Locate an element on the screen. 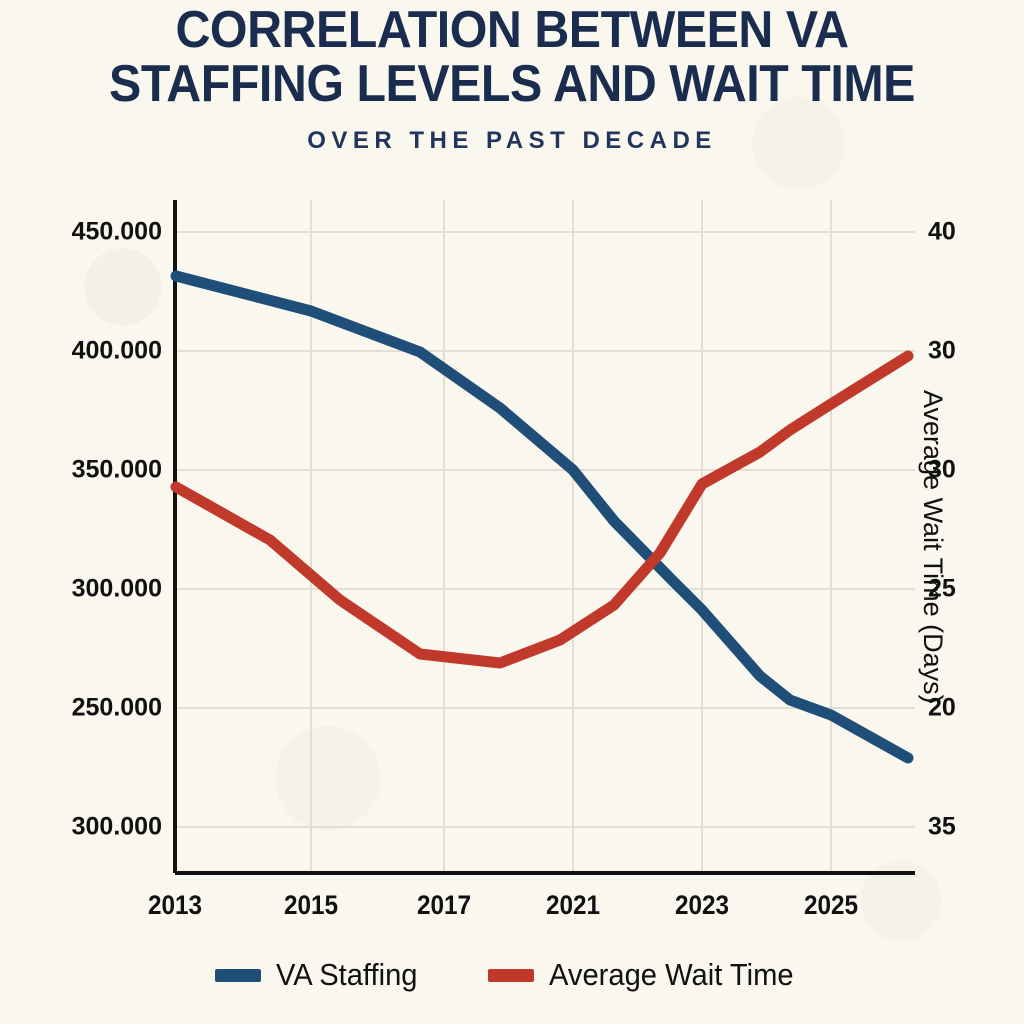  y-axis-left-tick-3: 300.000 is located at coordinates (116, 588).